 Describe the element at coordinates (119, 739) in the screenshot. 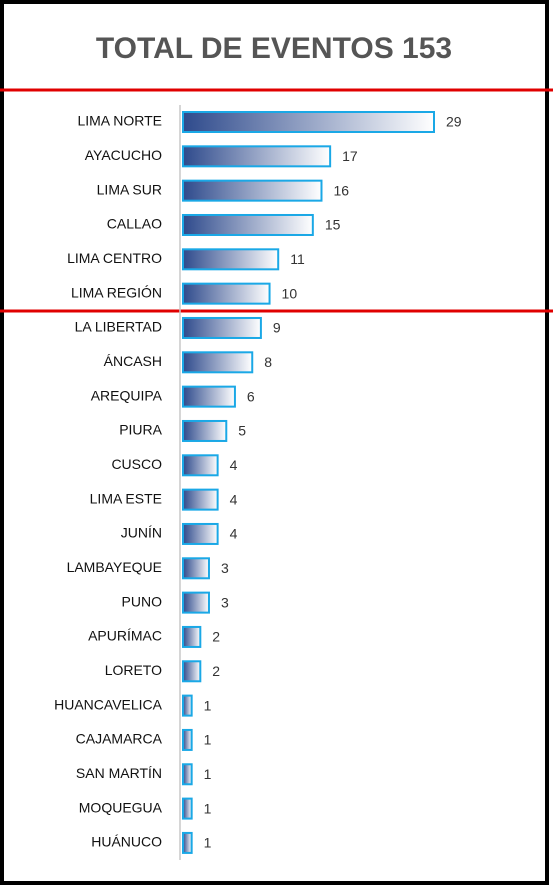

I see `category-label: CAJAMARCA` at that location.